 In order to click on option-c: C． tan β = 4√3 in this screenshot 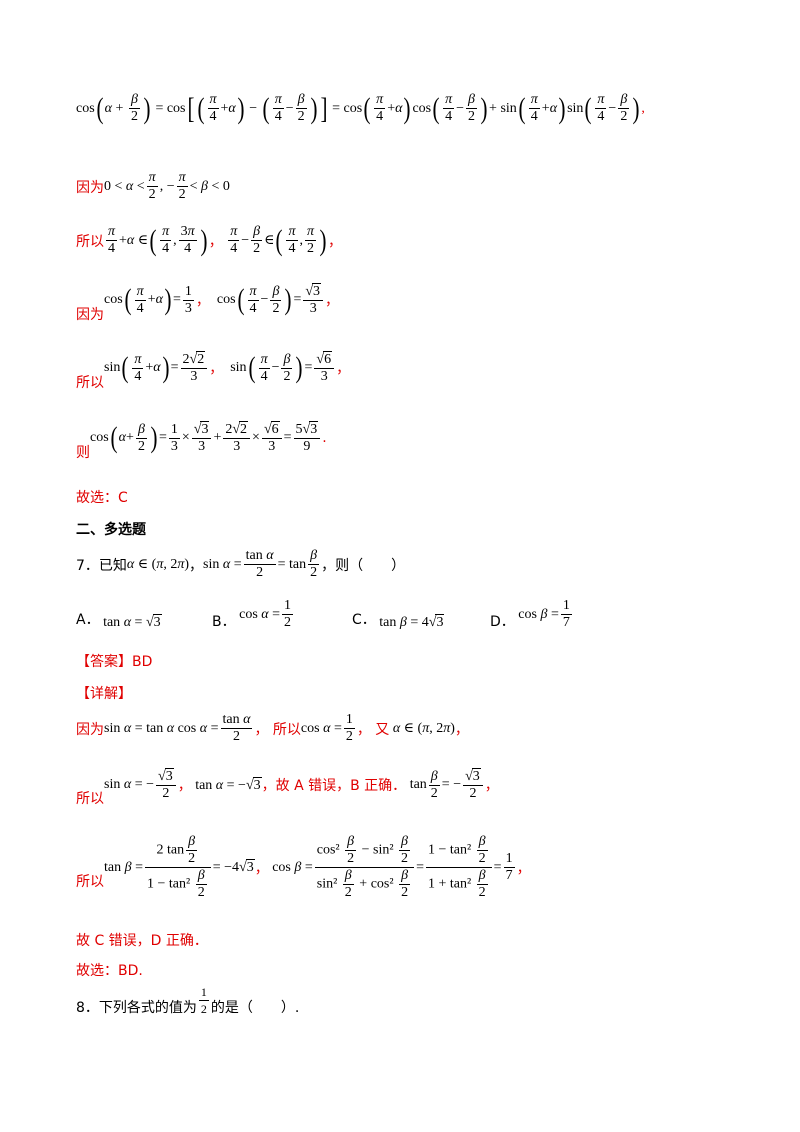, I will do `click(398, 618)`.